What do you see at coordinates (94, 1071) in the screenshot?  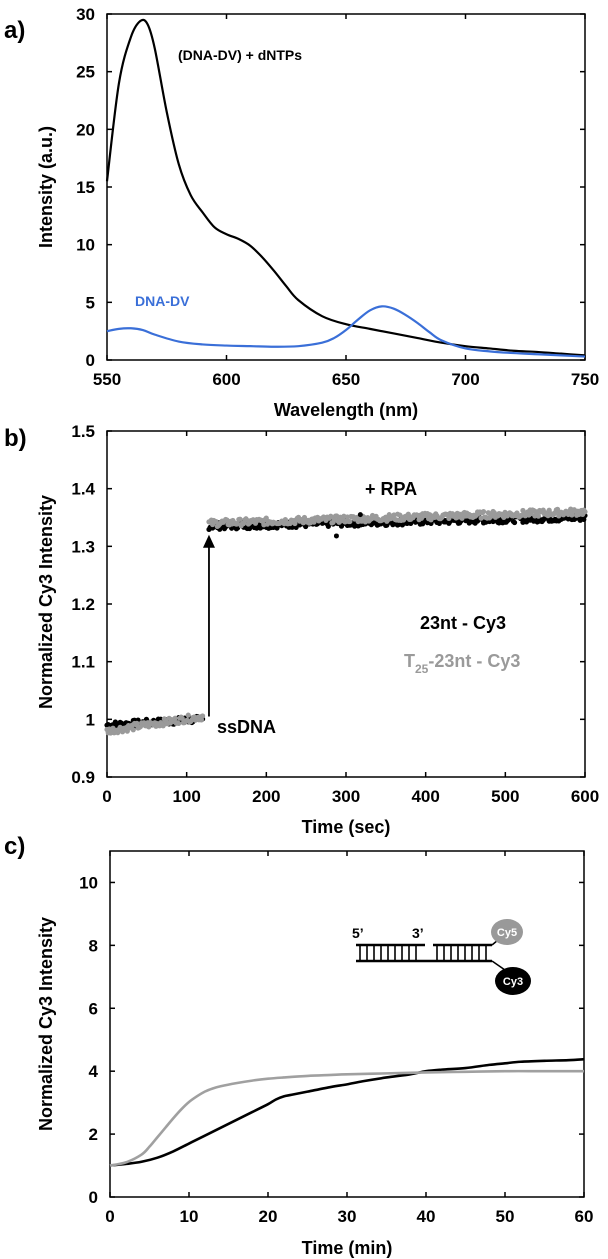 I see `y-tick-label: 4` at bounding box center [94, 1071].